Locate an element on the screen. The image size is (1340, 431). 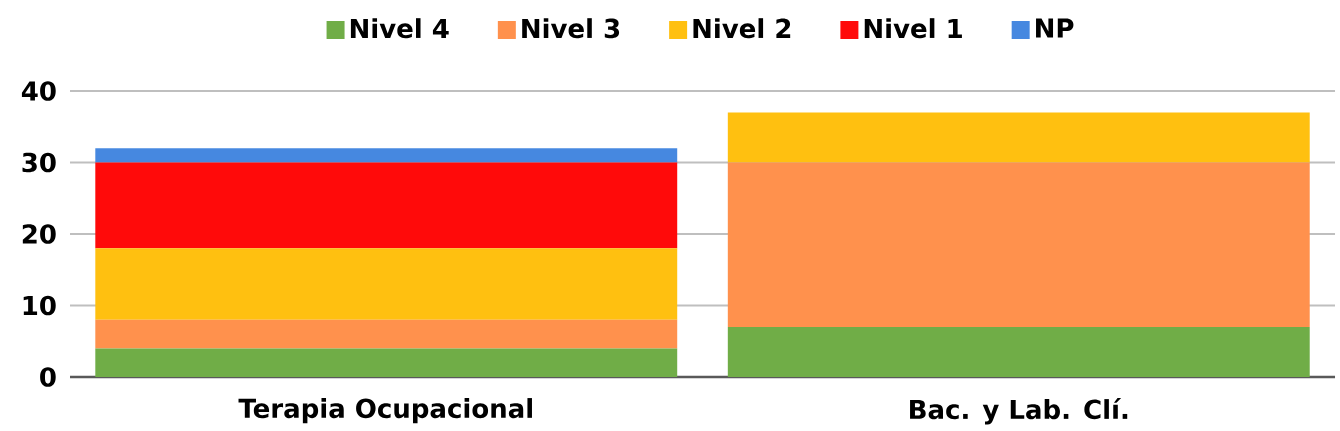
legend-label: Nivel 4 is located at coordinates (399, 28).